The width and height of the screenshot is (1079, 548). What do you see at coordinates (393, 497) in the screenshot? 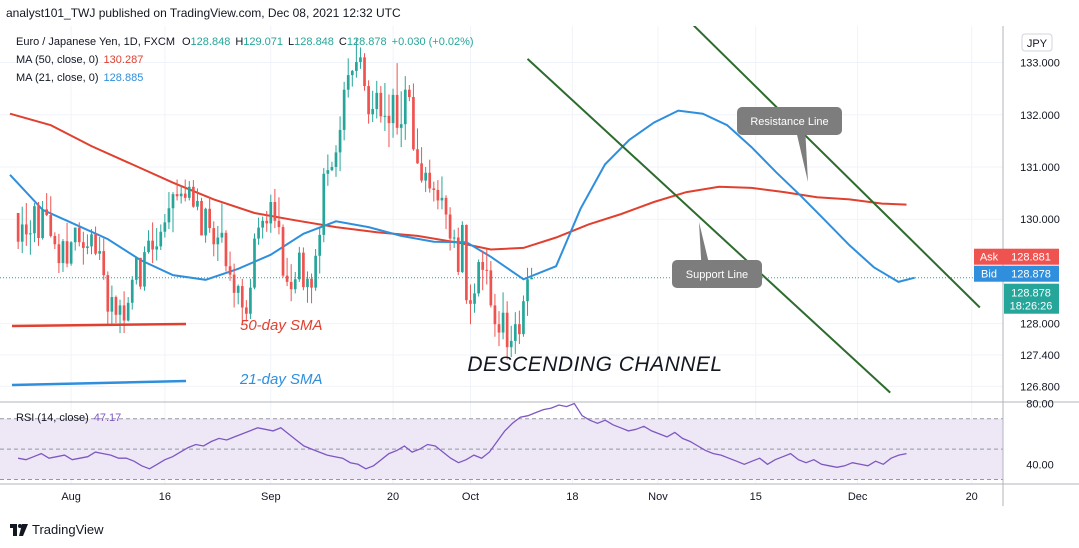
I see `time-tick-label: 20` at bounding box center [393, 497].